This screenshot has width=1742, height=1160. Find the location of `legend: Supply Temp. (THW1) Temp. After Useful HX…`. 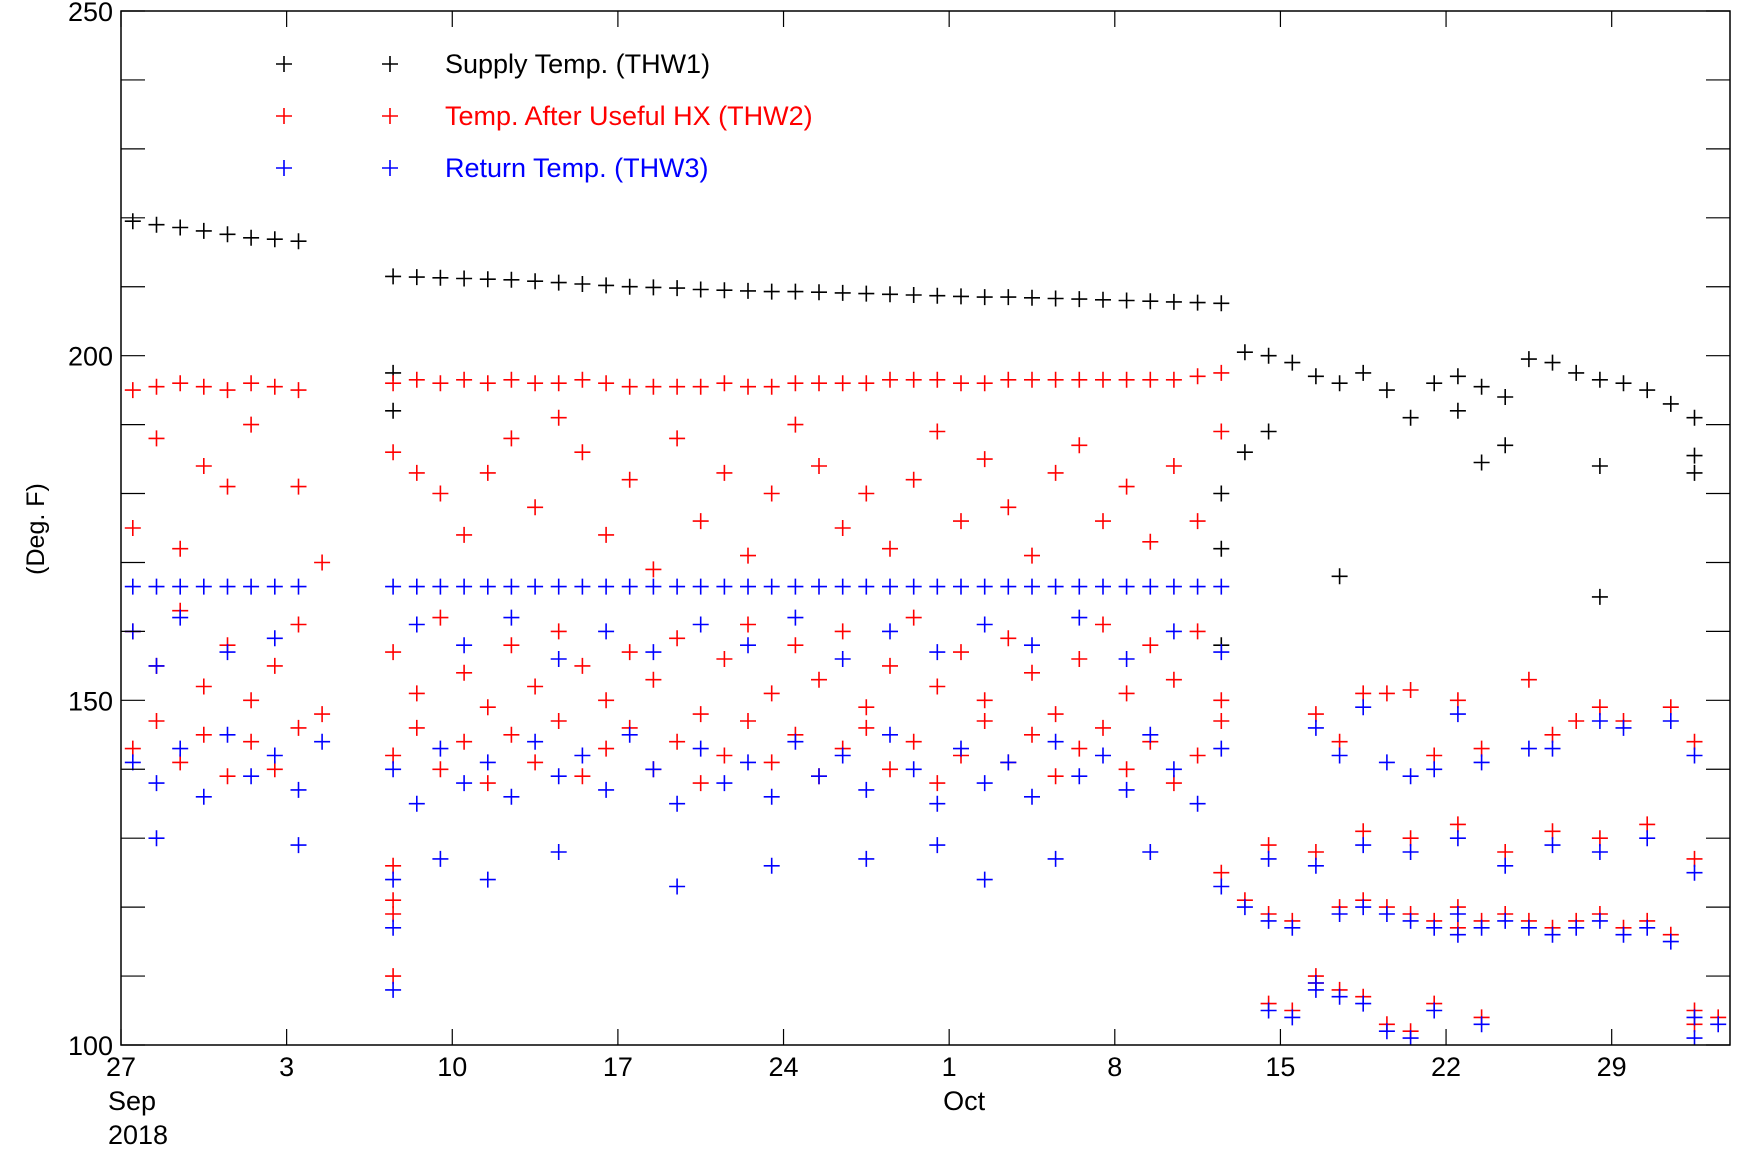

legend: Supply Temp. (THW1) Temp. After Useful HX… is located at coordinates (544, 116).